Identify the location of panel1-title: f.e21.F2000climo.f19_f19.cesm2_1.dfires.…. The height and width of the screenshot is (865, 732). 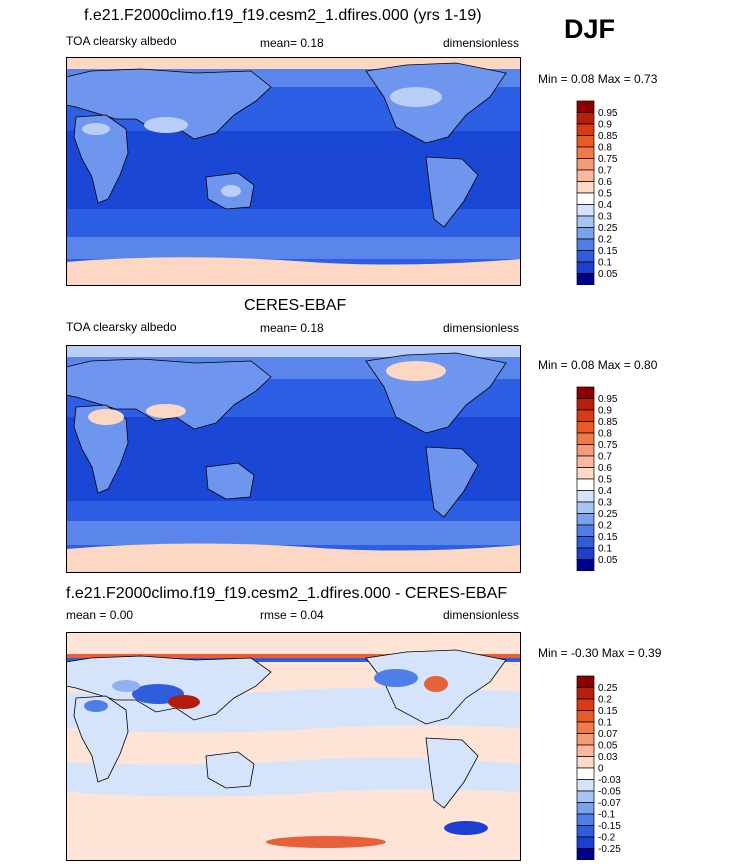
(283, 15).